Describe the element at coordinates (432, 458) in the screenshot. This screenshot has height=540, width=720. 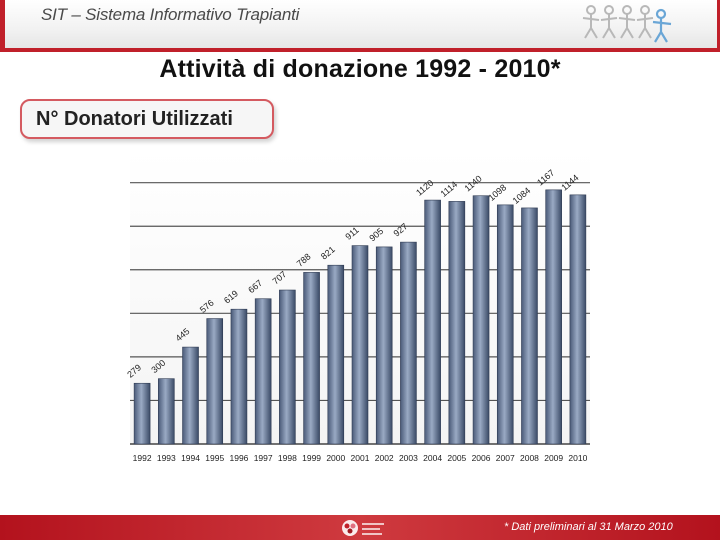
I see `x-tick-2004: 2004` at that location.